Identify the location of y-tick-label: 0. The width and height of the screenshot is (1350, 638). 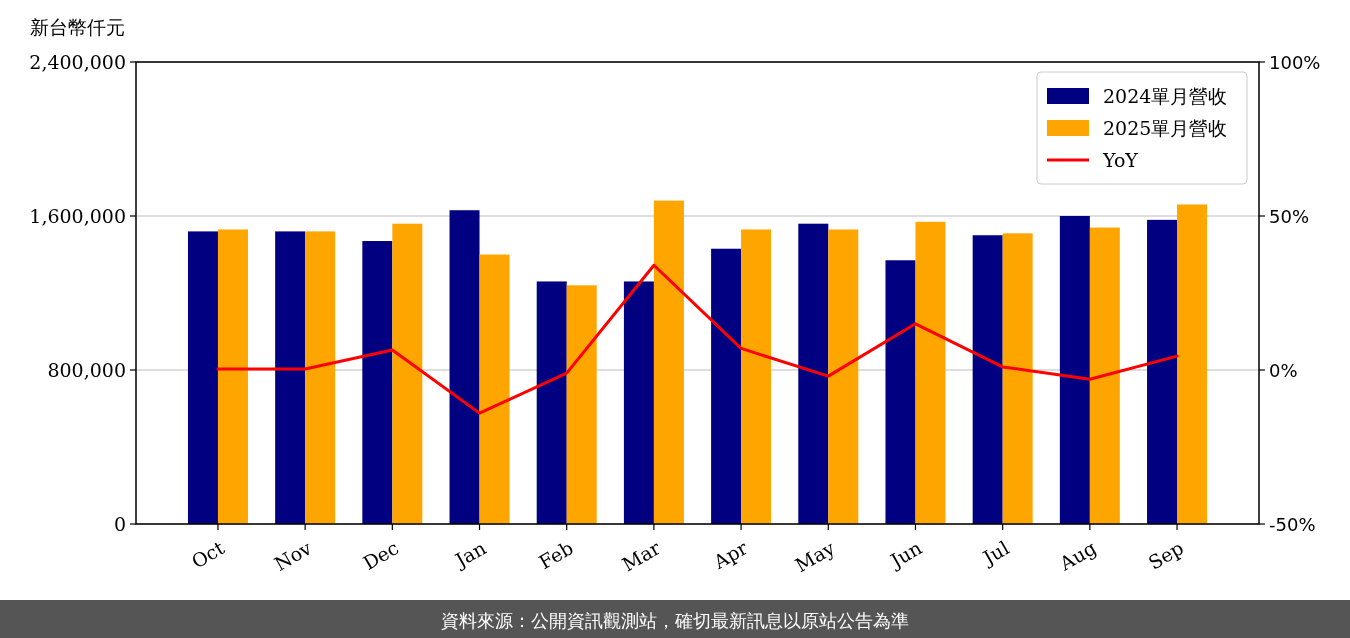
(119, 524).